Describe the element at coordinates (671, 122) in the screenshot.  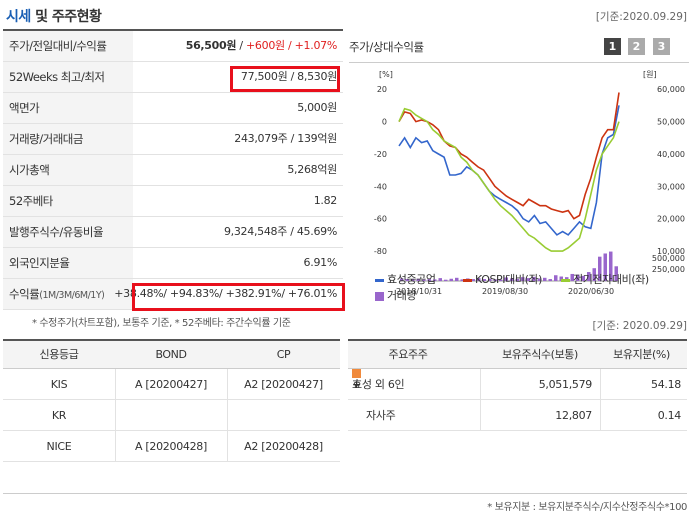
I see `y2-tick-label: 50,000` at that location.